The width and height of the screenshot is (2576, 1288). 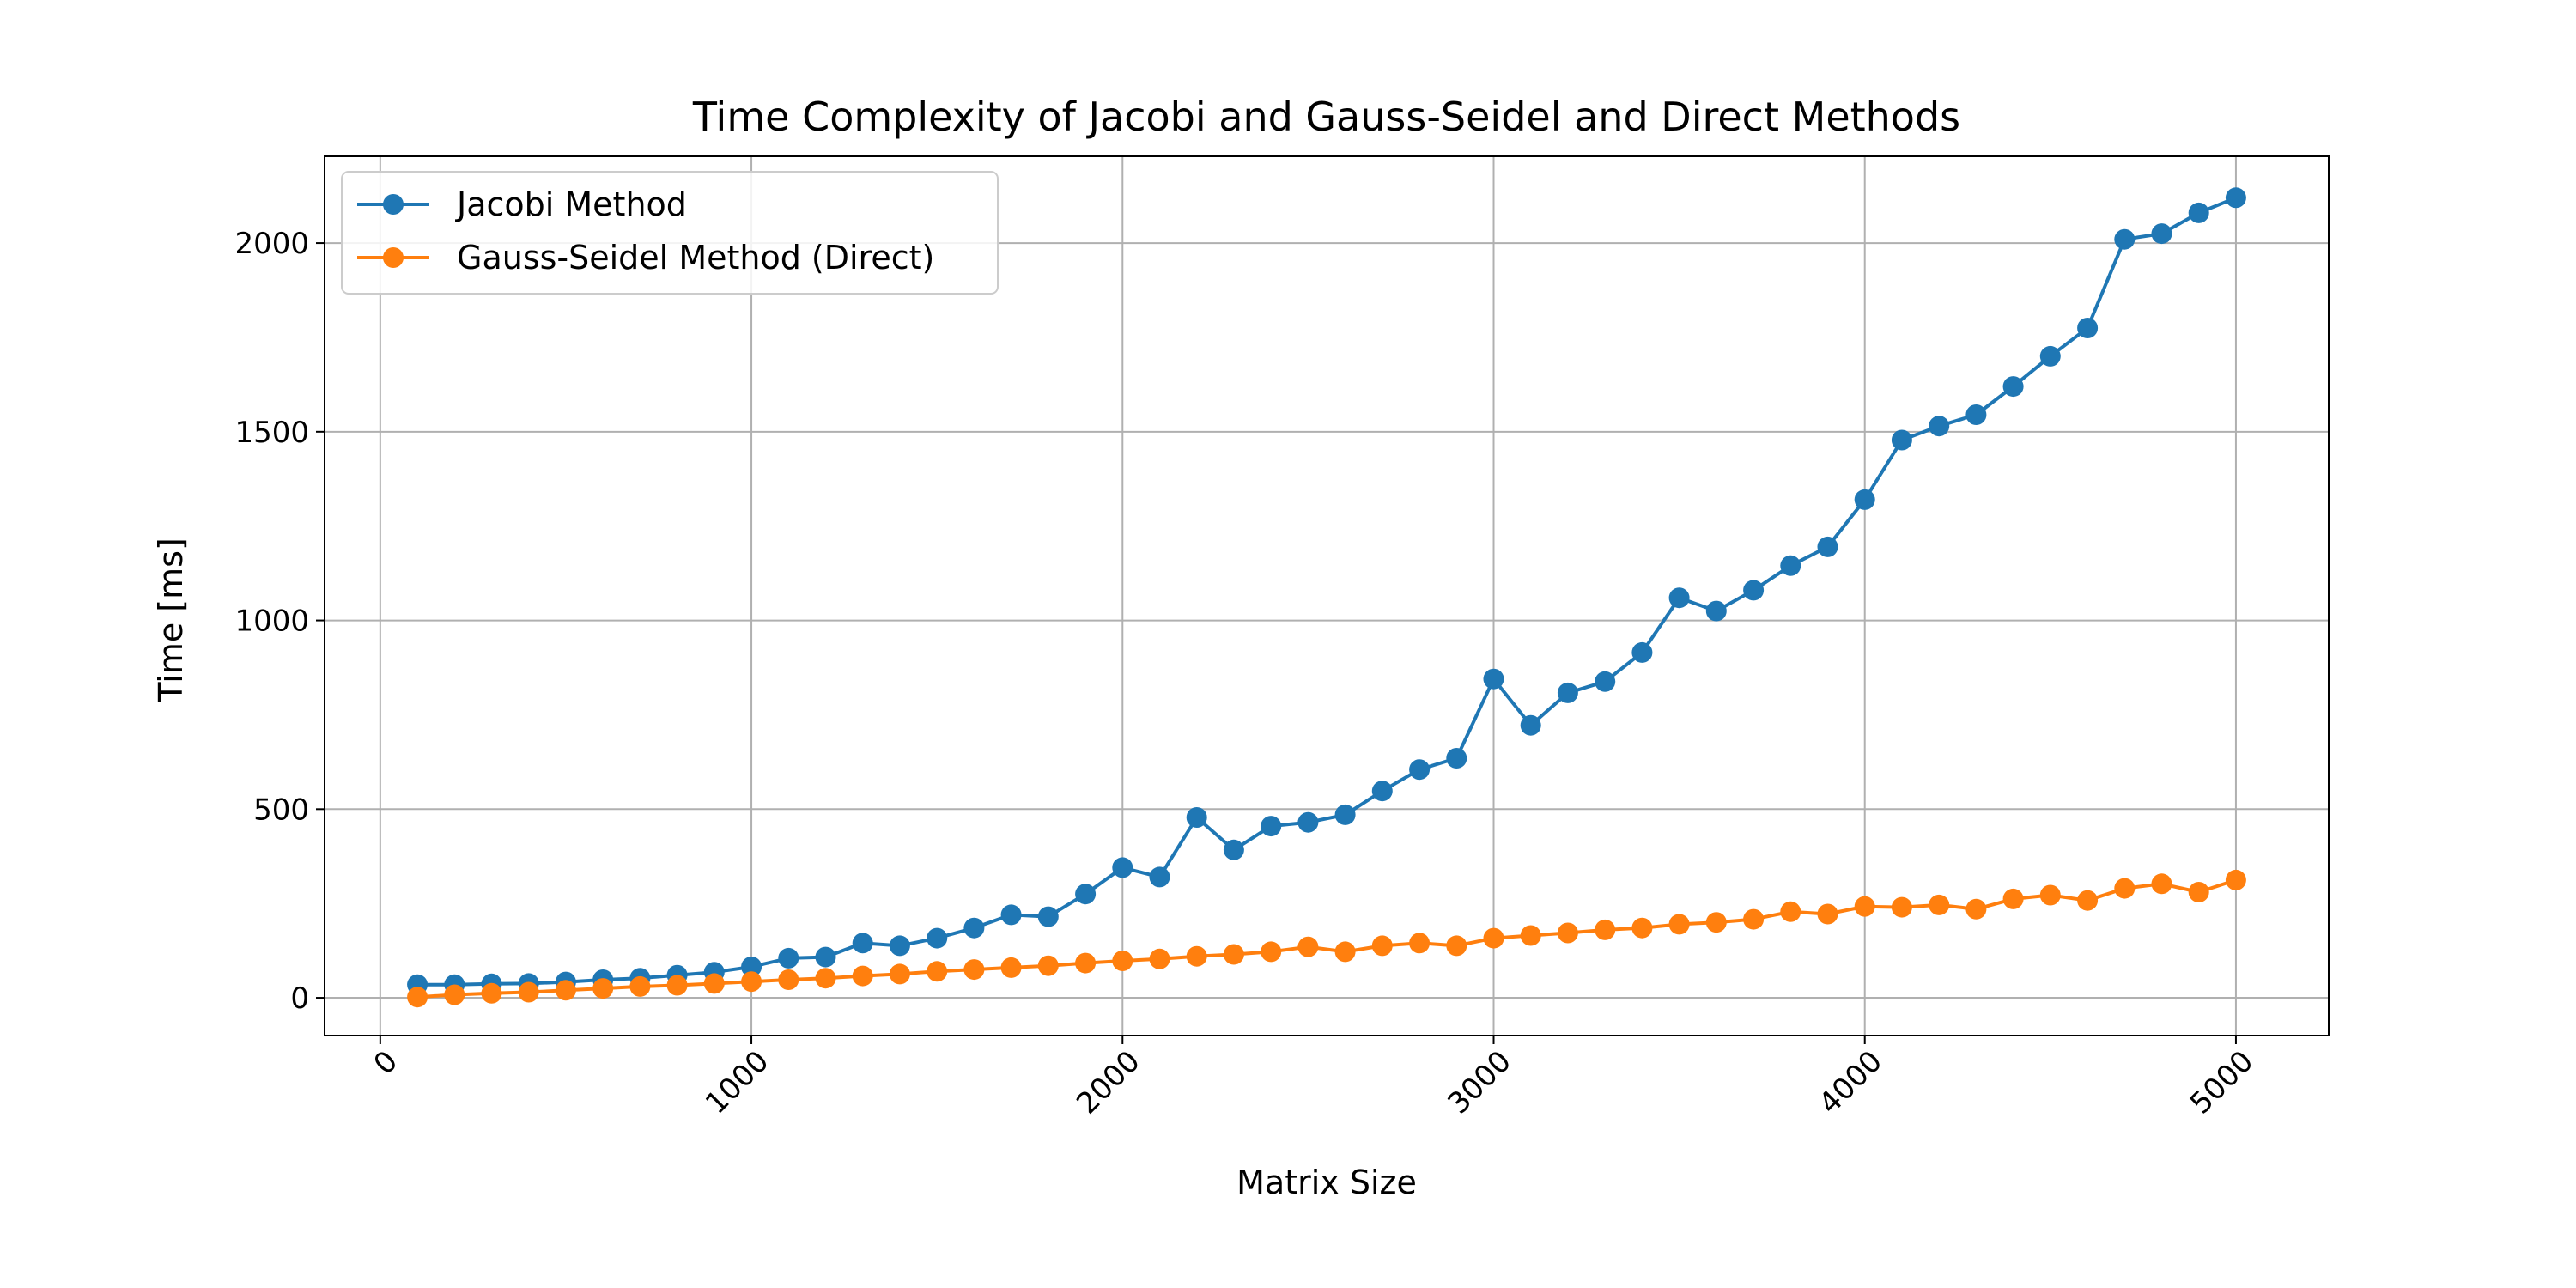 What do you see at coordinates (1851, 1082) in the screenshot?
I see `x-tick-label: 4000` at bounding box center [1851, 1082].